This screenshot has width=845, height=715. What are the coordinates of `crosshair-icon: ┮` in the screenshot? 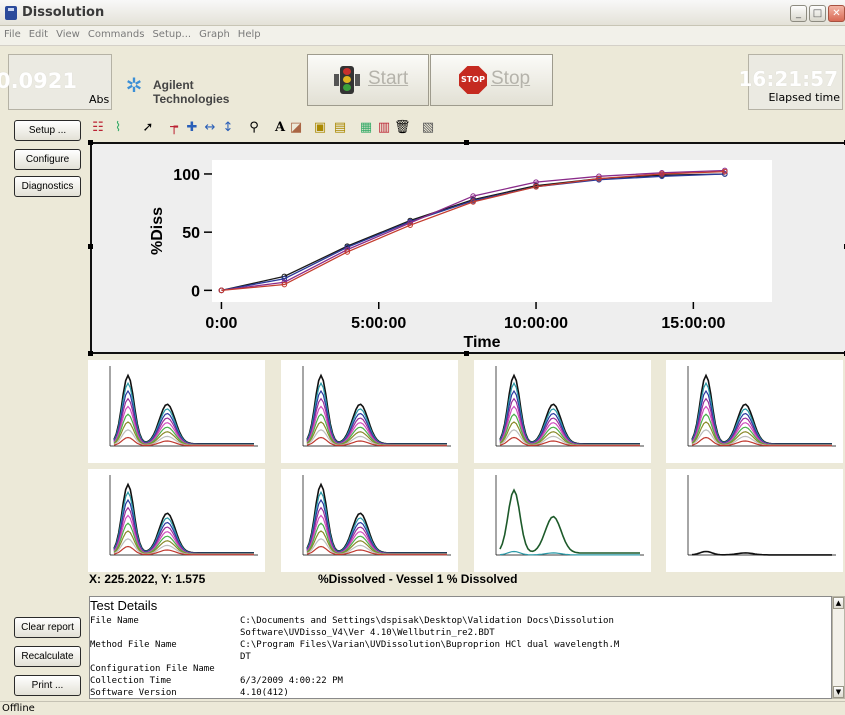 It's located at (174, 127).